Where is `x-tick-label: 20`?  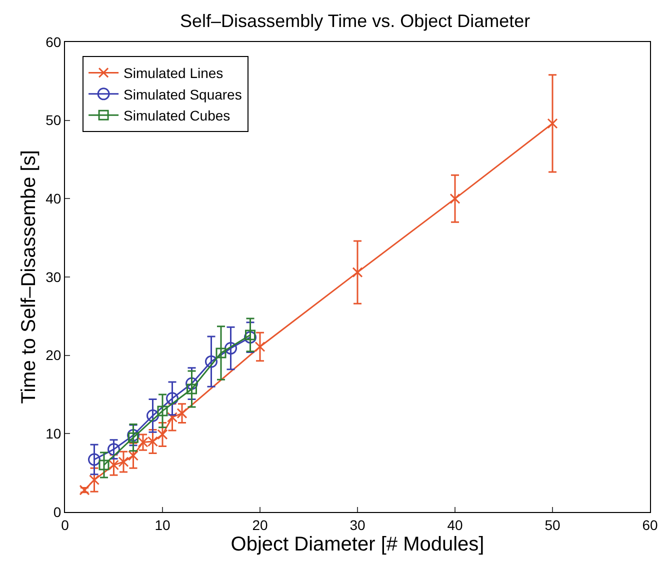 x-tick-label: 20 is located at coordinates (260, 524).